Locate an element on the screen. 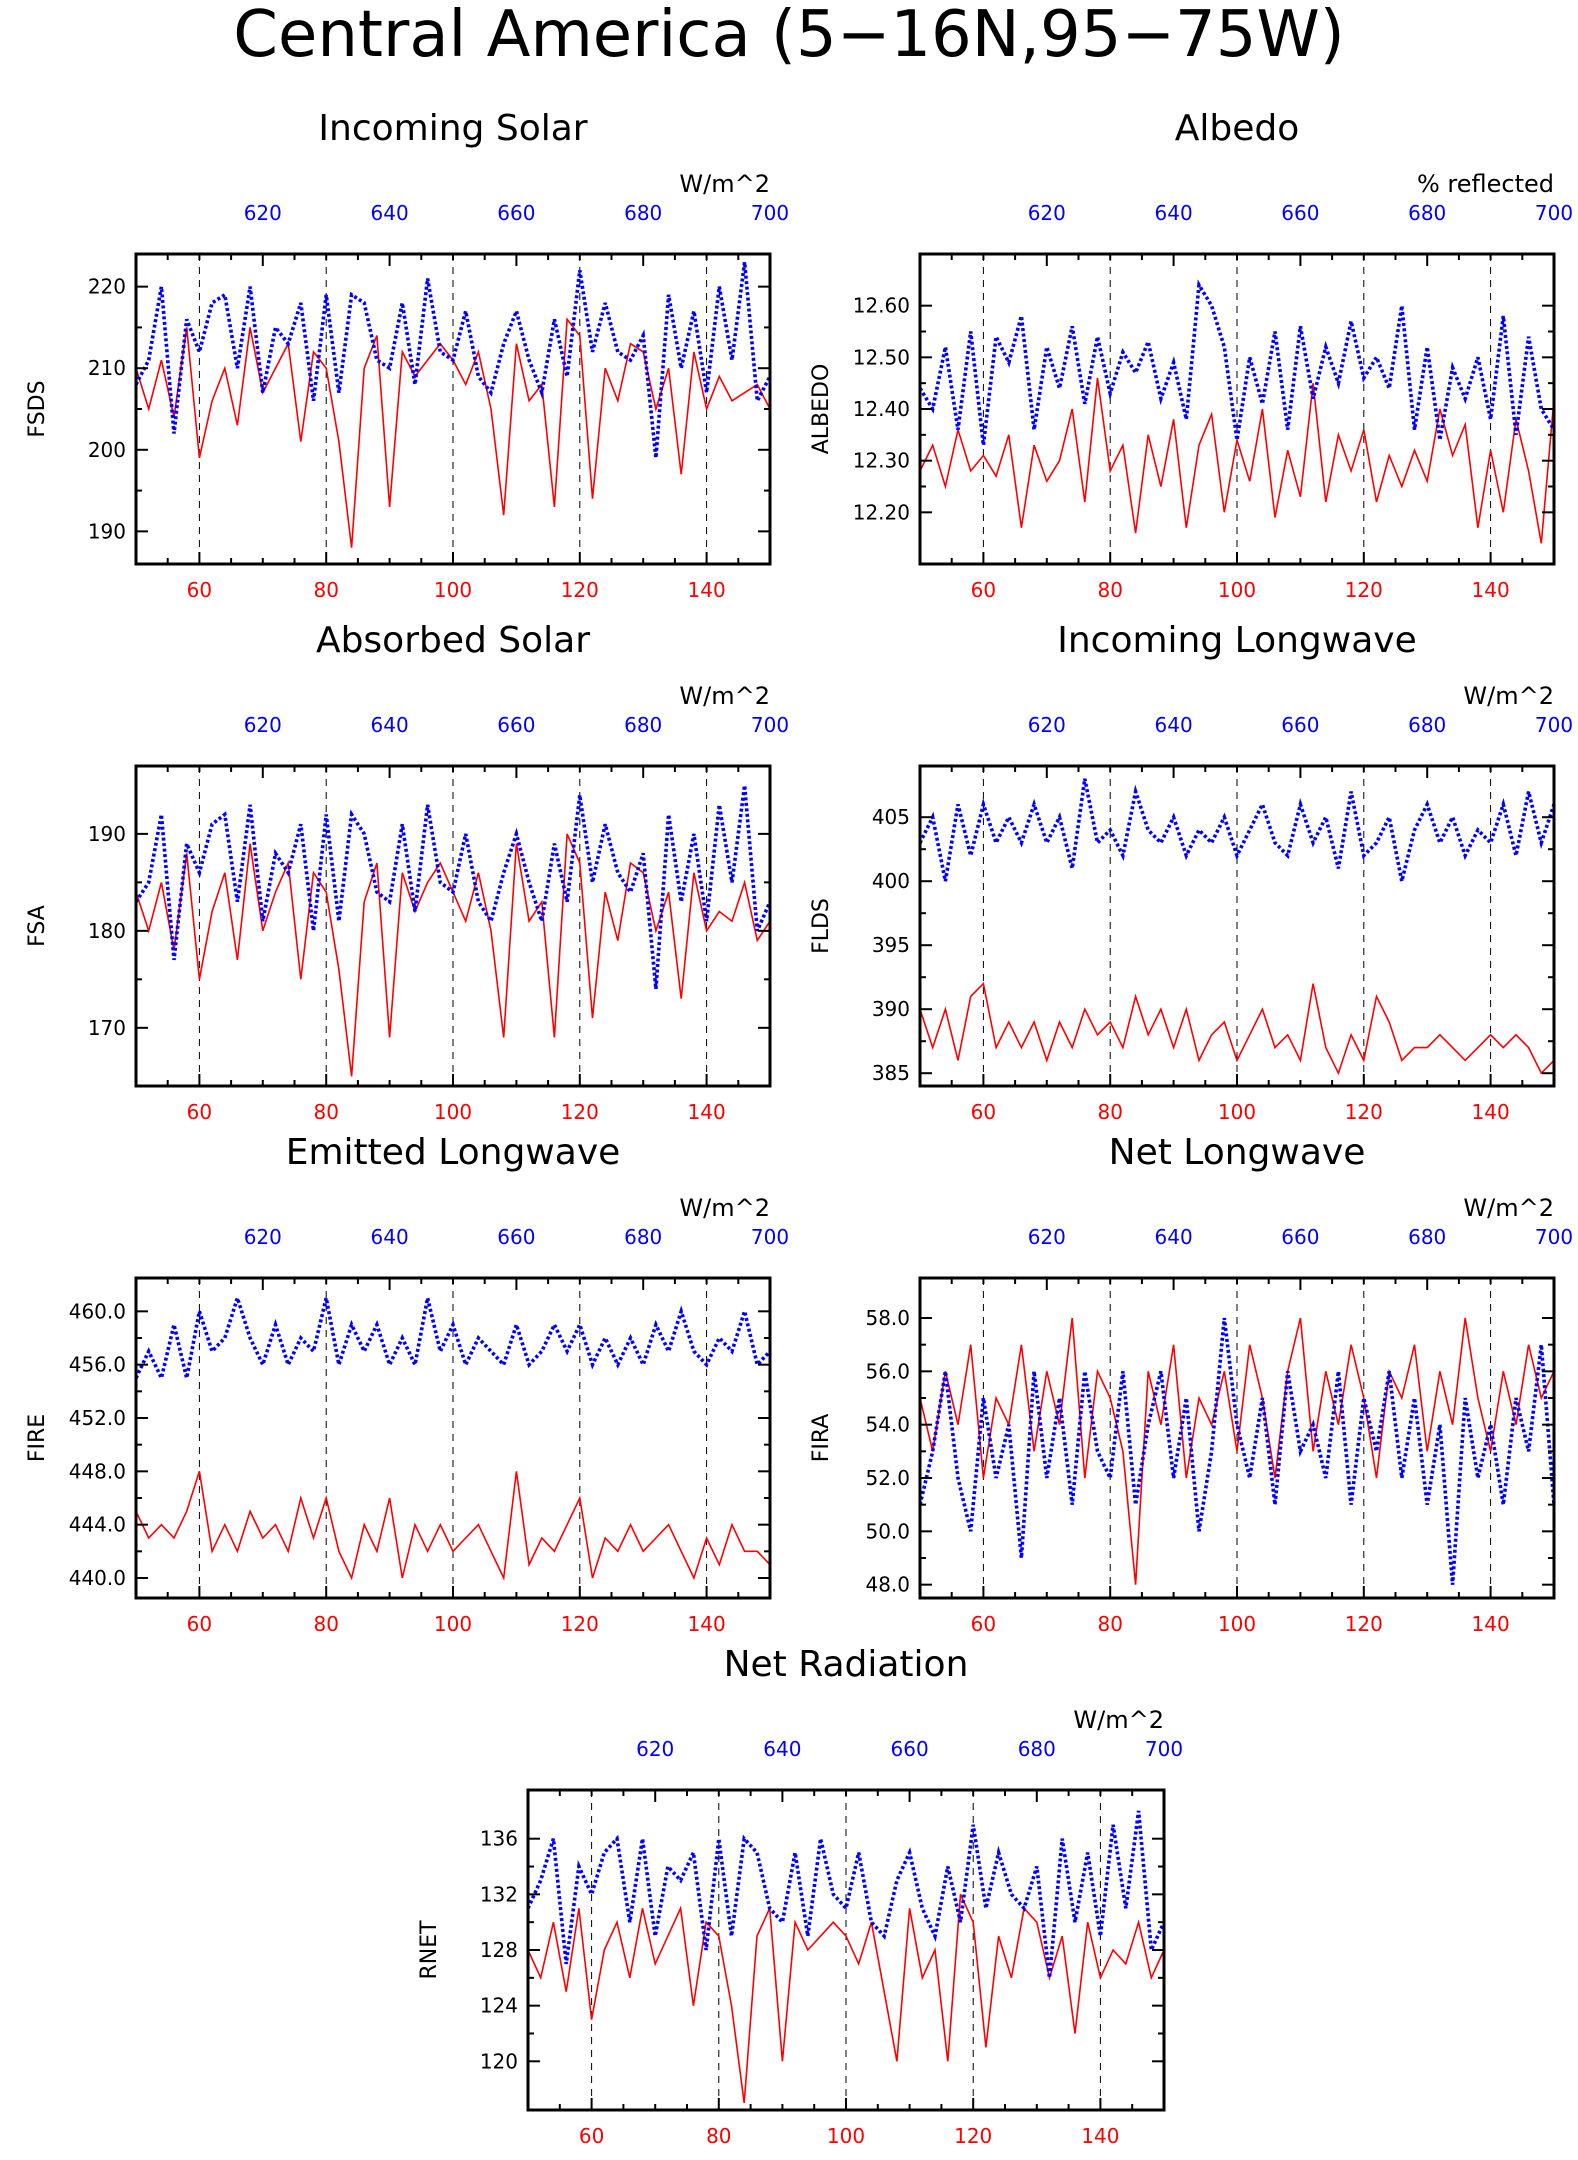  y-tick-label: 132 is located at coordinates (499, 1894).